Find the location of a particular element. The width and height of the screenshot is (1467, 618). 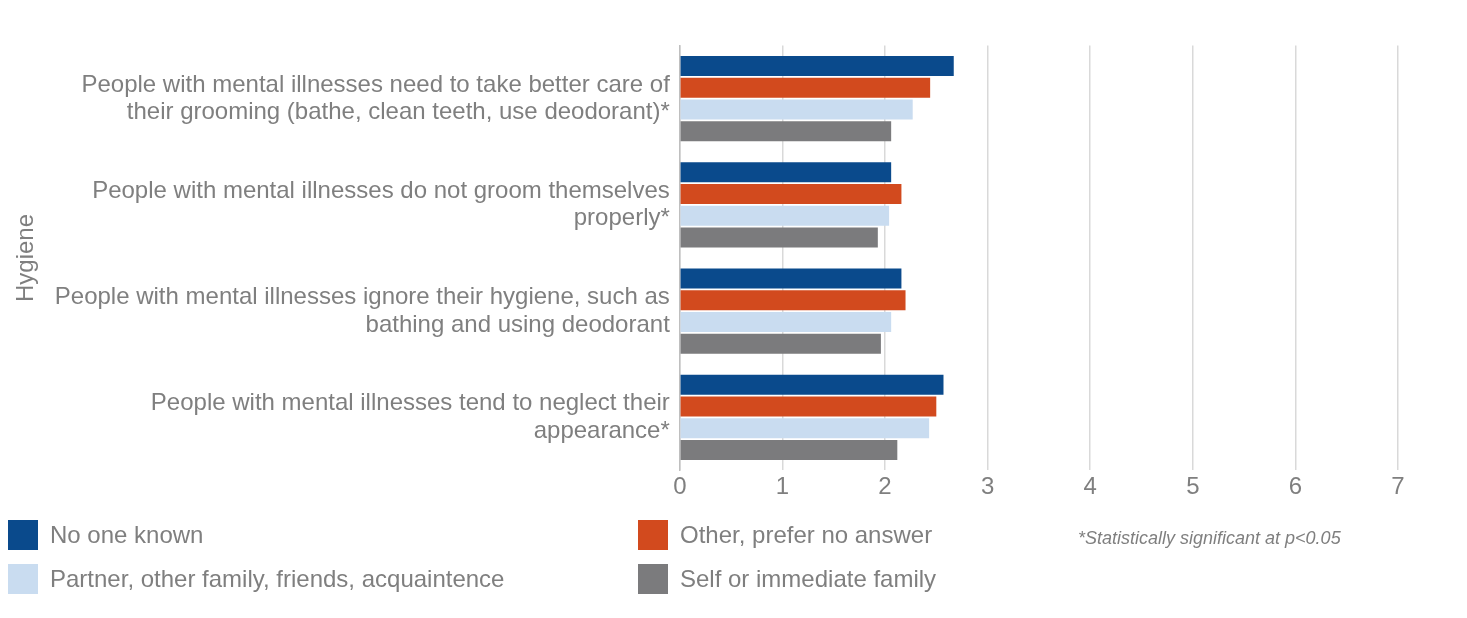

legend-label: Other, prefer no answer is located at coordinates (806, 535).